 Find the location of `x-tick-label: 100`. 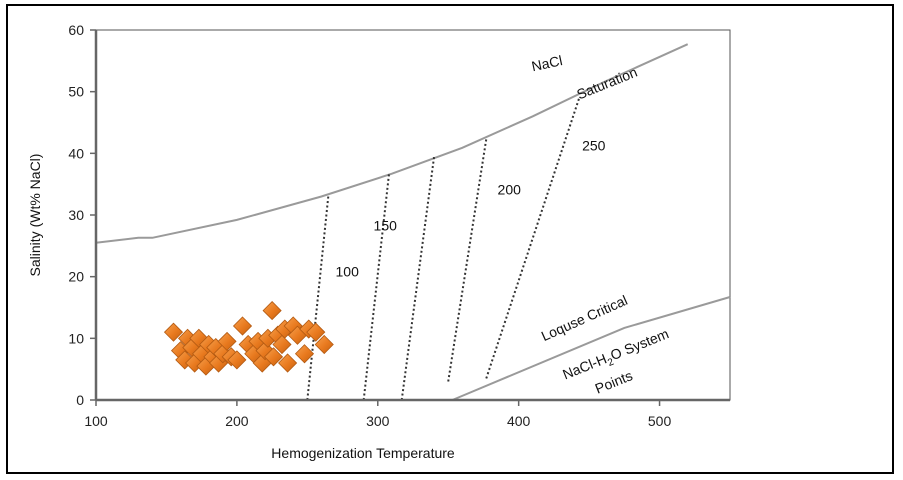

x-tick-label: 100 is located at coordinates (96, 421).